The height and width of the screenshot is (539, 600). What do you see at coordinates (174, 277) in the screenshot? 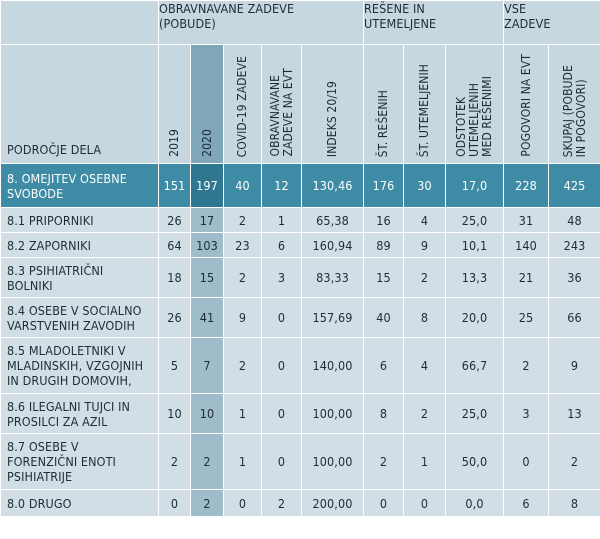
I see `table-cell: 18` at bounding box center [174, 277].